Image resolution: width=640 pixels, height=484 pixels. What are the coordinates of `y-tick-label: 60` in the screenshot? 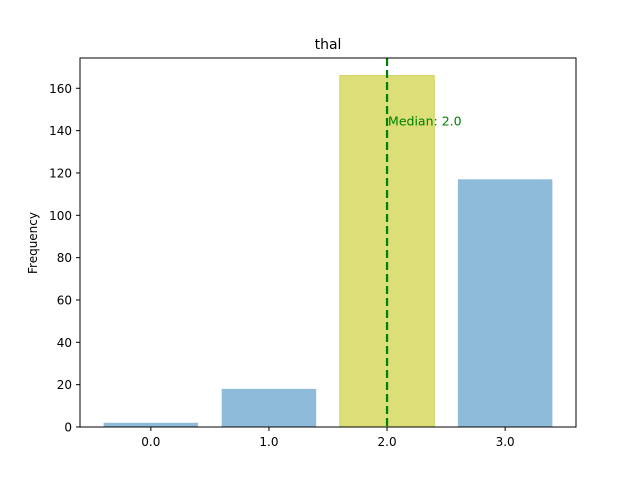 It's located at (64, 300).